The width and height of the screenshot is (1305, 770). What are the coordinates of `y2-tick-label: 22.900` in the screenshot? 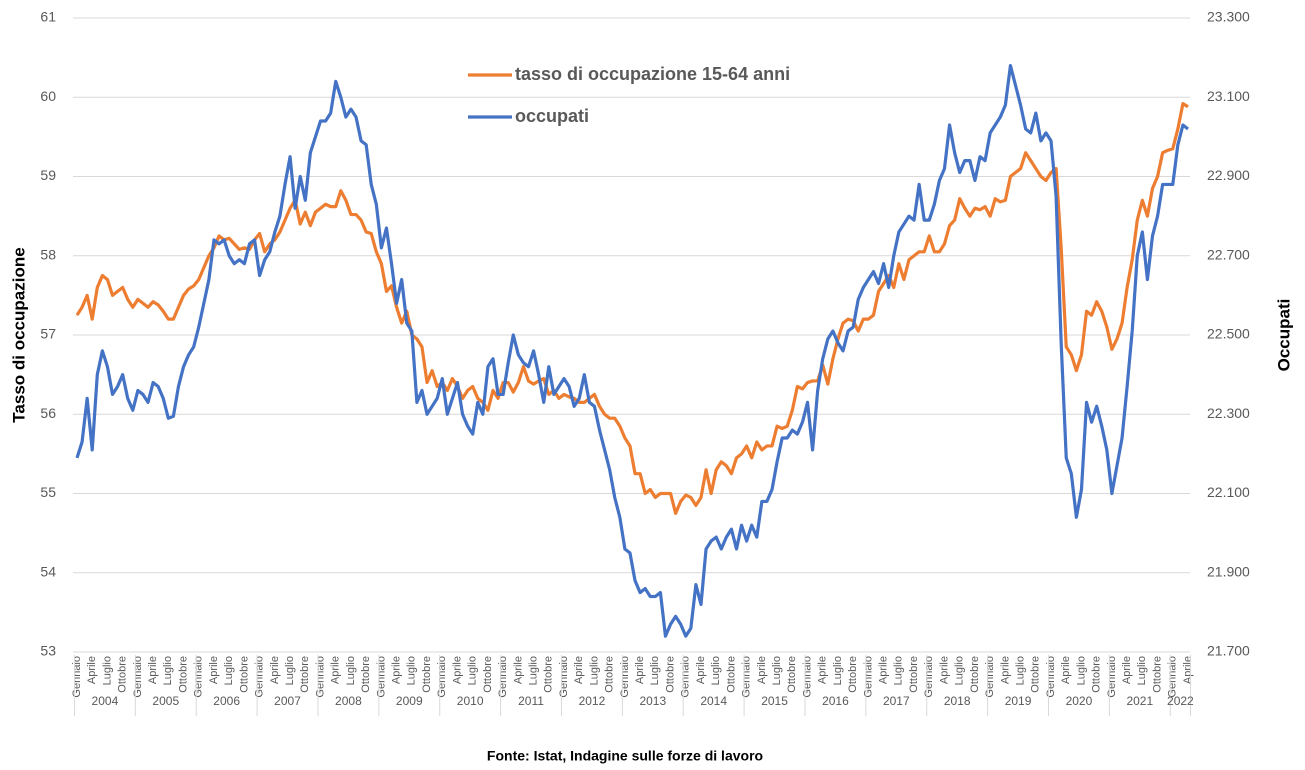 It's located at (1228, 175).